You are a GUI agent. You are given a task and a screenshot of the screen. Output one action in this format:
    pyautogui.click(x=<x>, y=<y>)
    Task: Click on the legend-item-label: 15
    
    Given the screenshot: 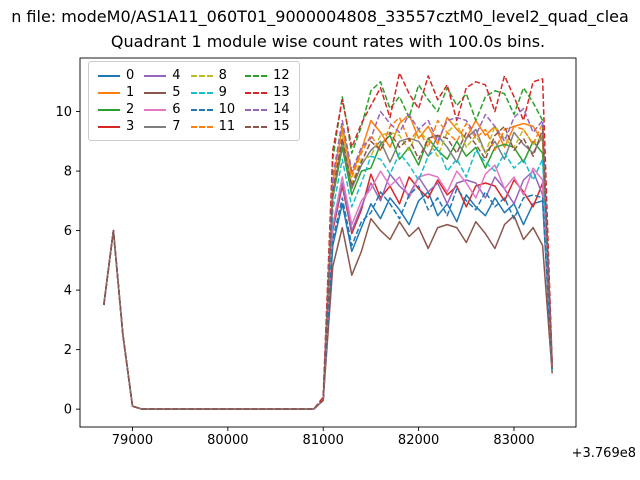 What is the action you would take?
    pyautogui.click(x=281, y=126)
    